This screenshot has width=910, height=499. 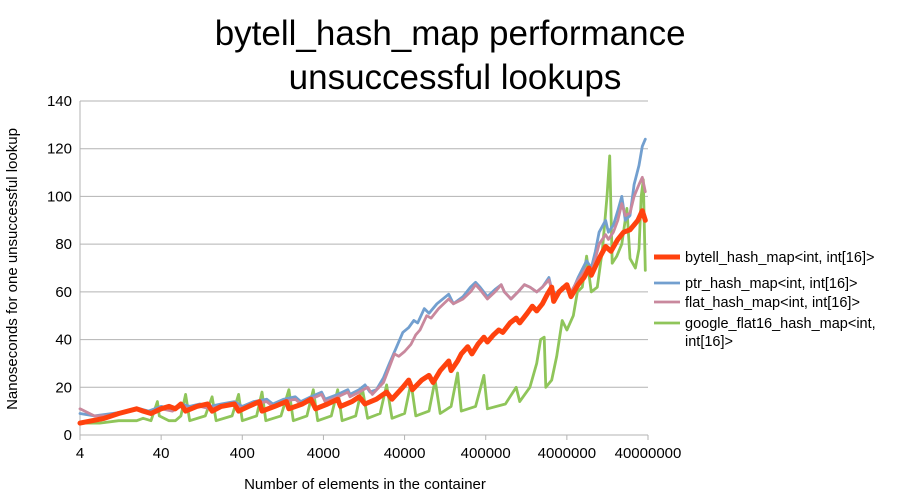 I want to click on x-tick-label: 40, so click(x=161, y=453).